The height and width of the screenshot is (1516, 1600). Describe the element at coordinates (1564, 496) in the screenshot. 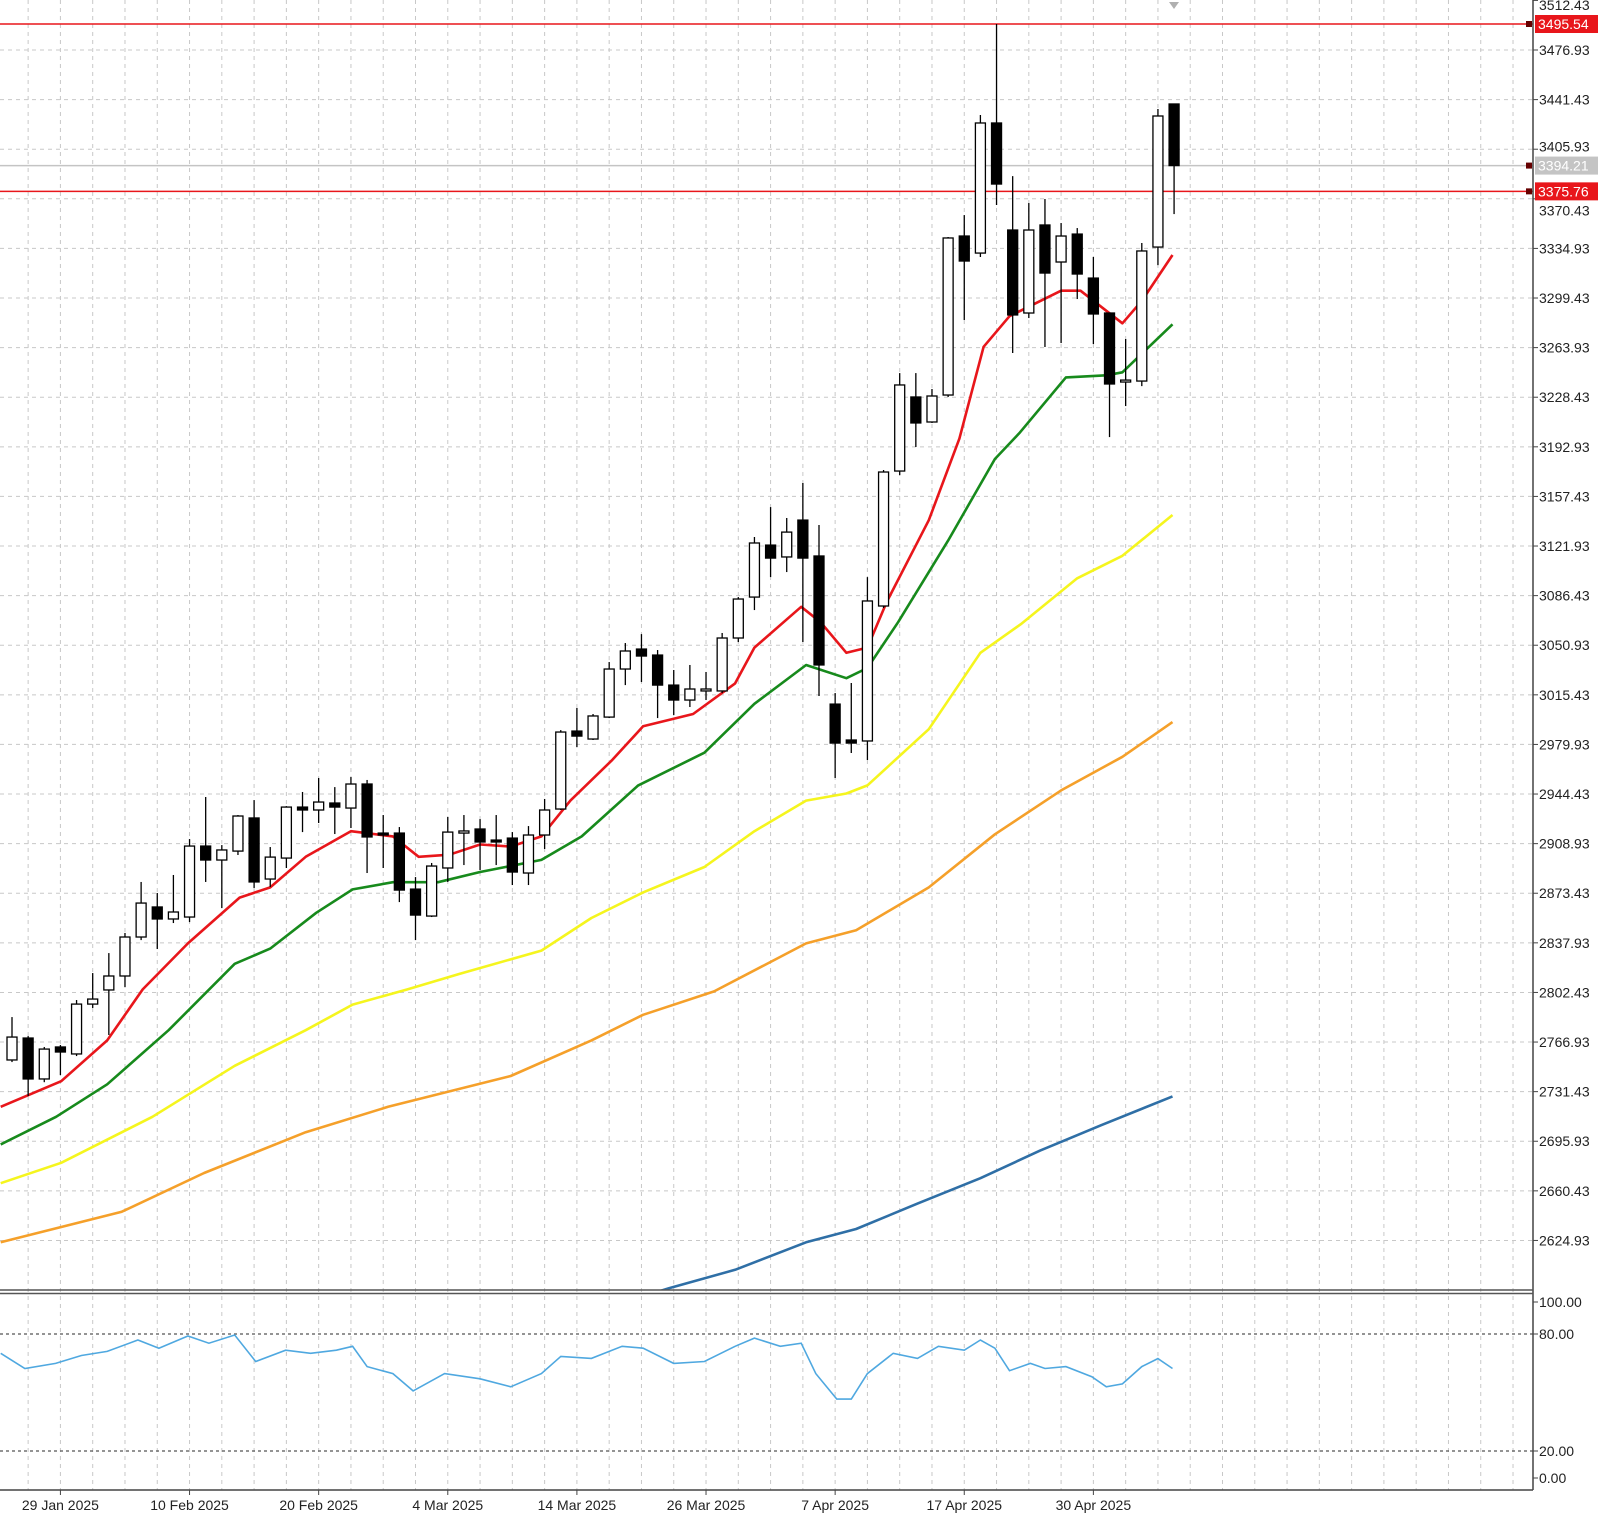

I see `price-tick-label: 3157.43` at that location.